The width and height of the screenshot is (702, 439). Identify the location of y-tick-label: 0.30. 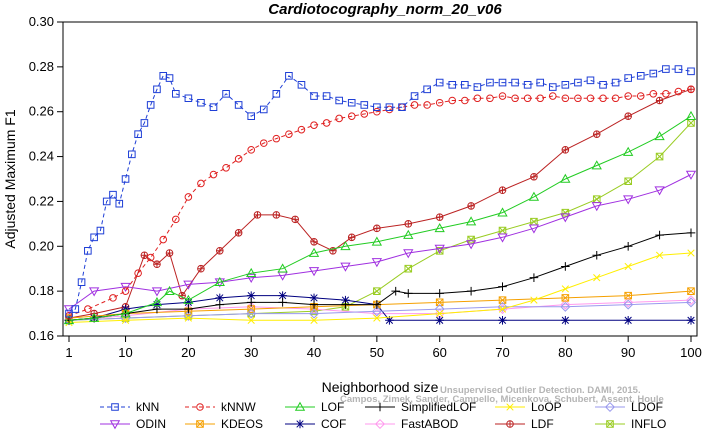
(41, 21).